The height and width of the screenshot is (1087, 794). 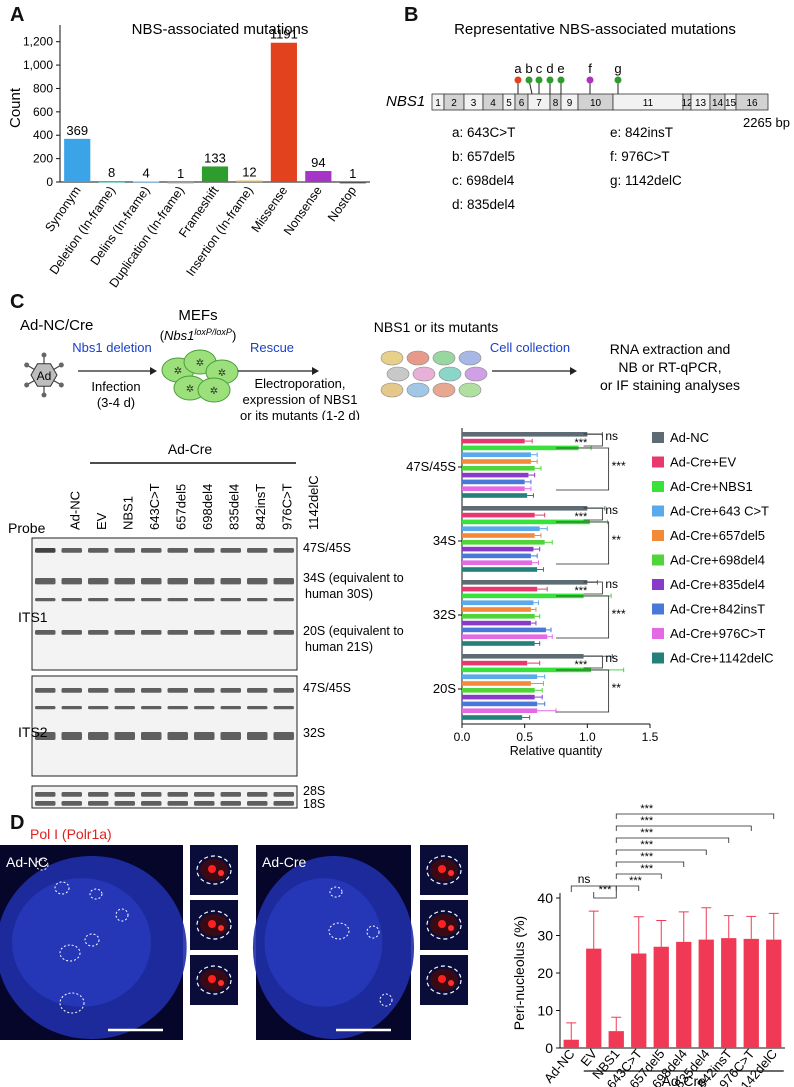 I want to click on legend-label: Ad-Cre+657del5, so click(x=717, y=535).